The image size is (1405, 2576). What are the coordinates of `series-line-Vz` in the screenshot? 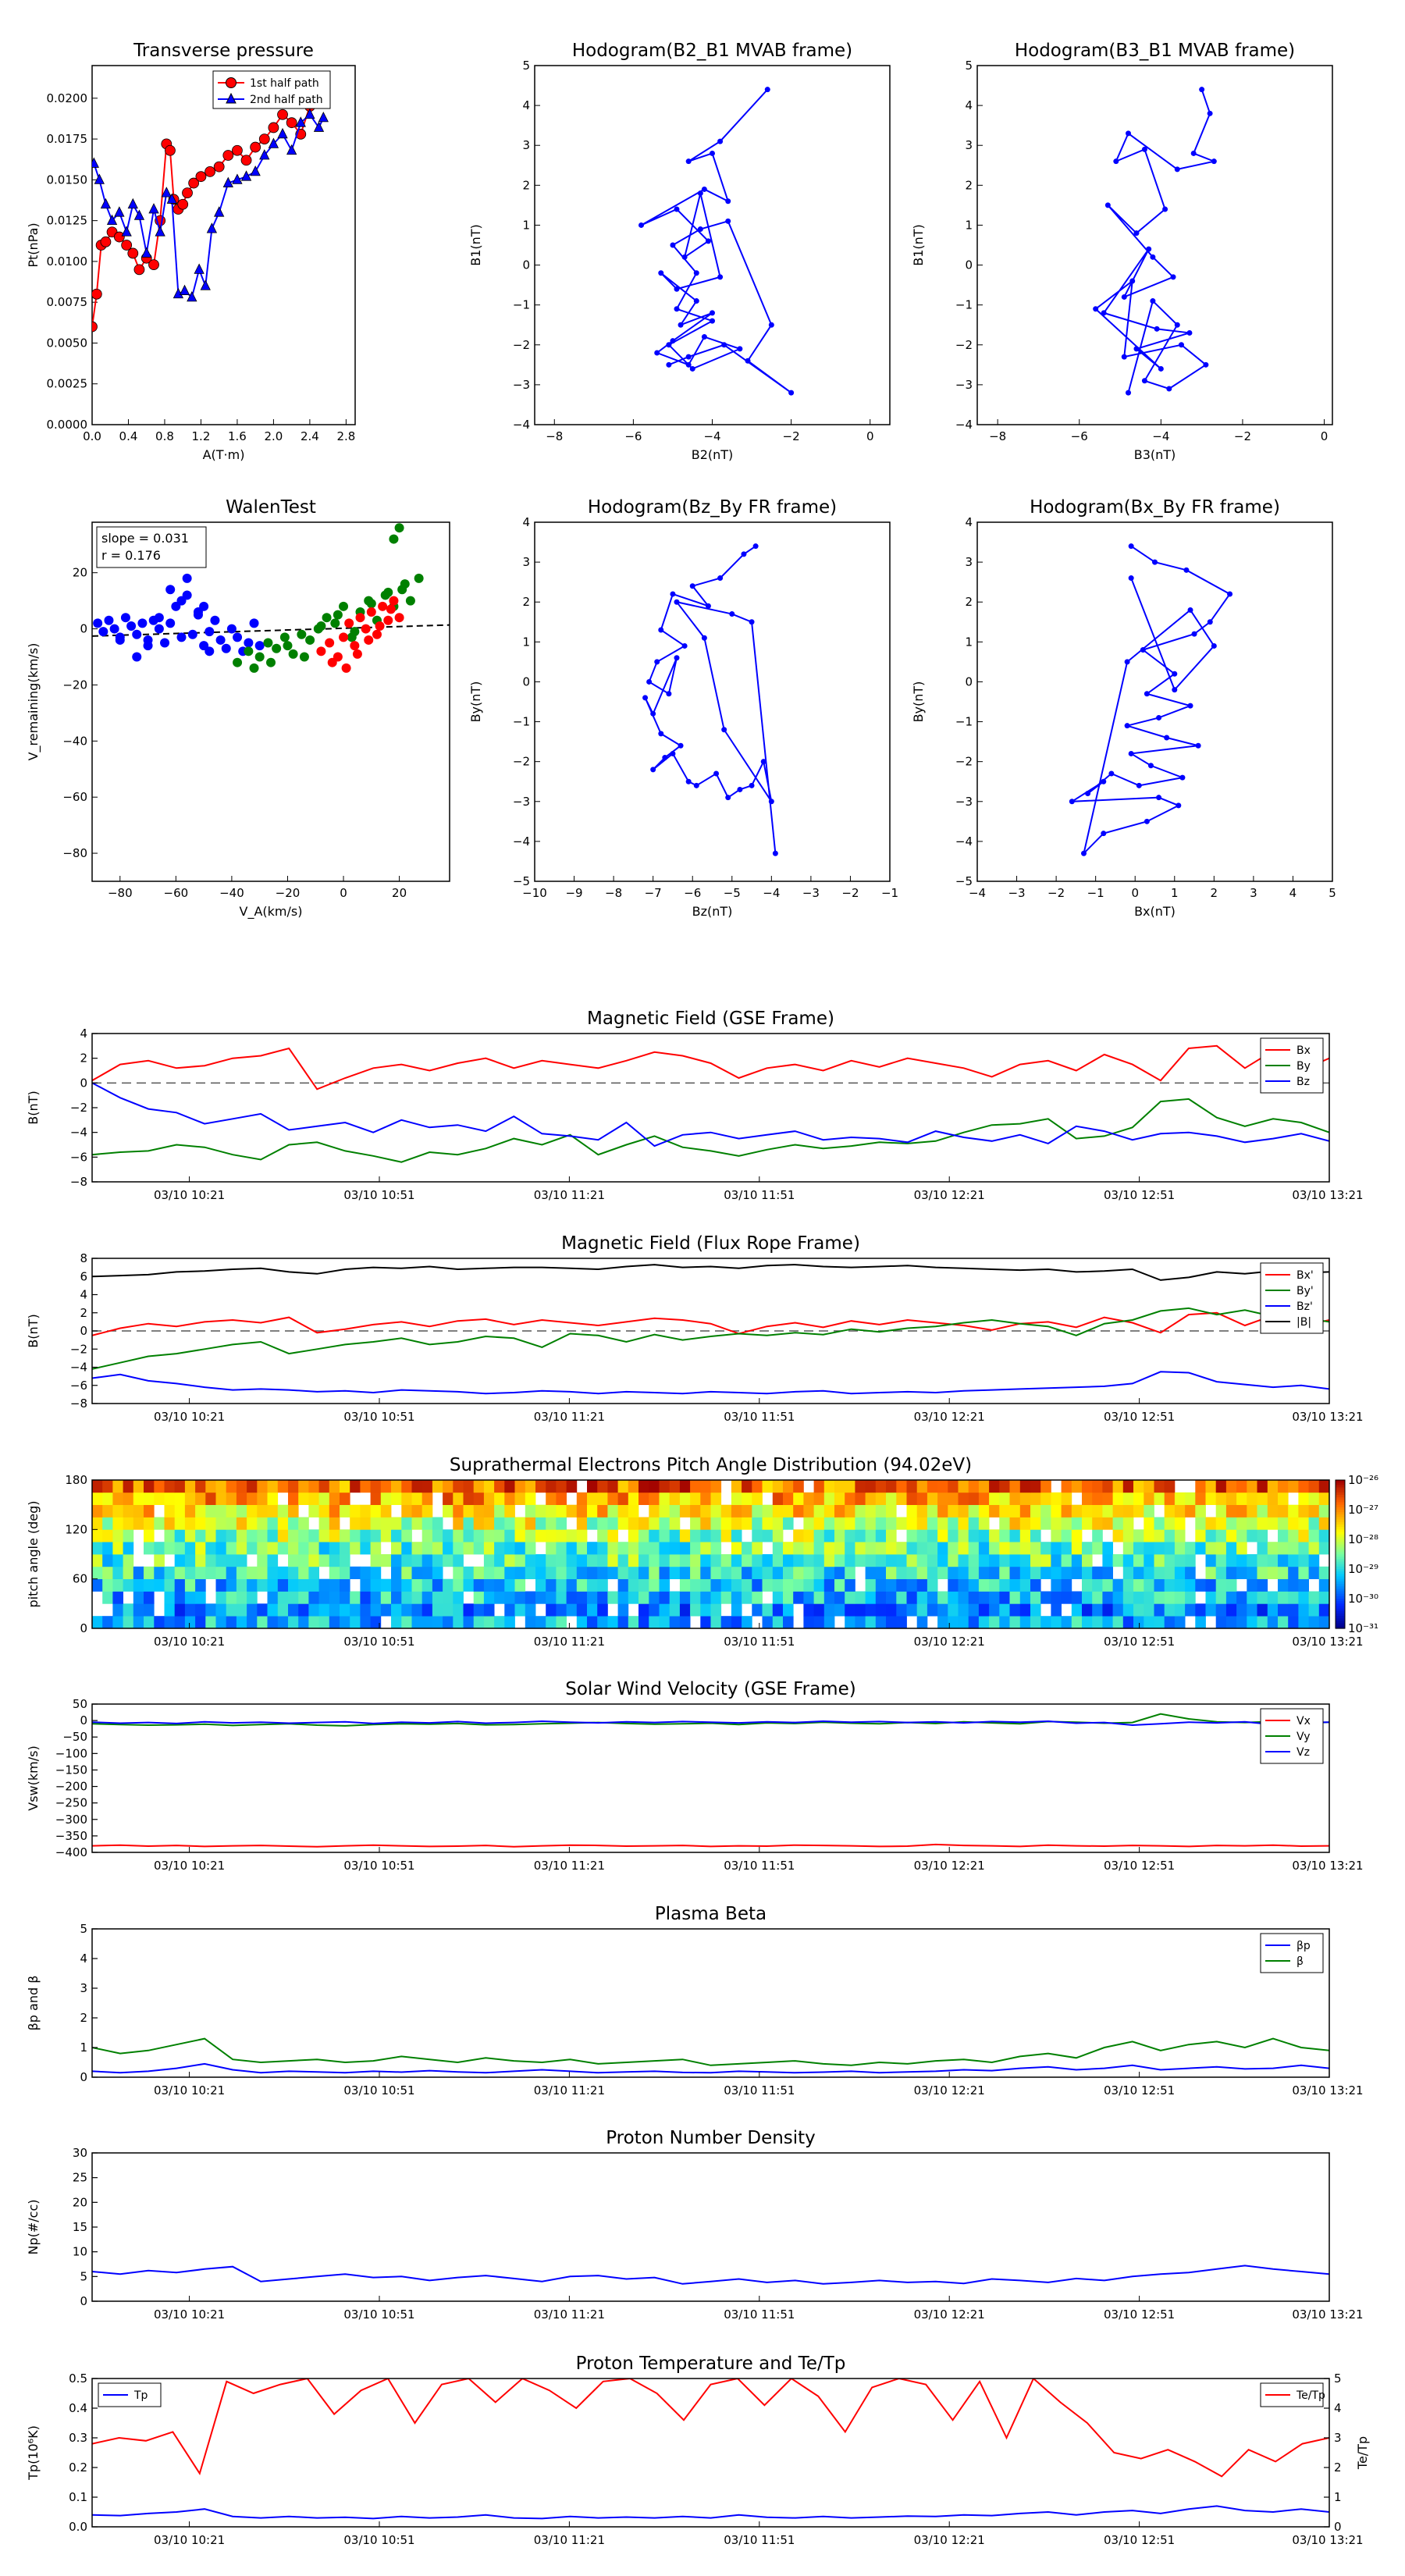 It's located at (711, 1723).